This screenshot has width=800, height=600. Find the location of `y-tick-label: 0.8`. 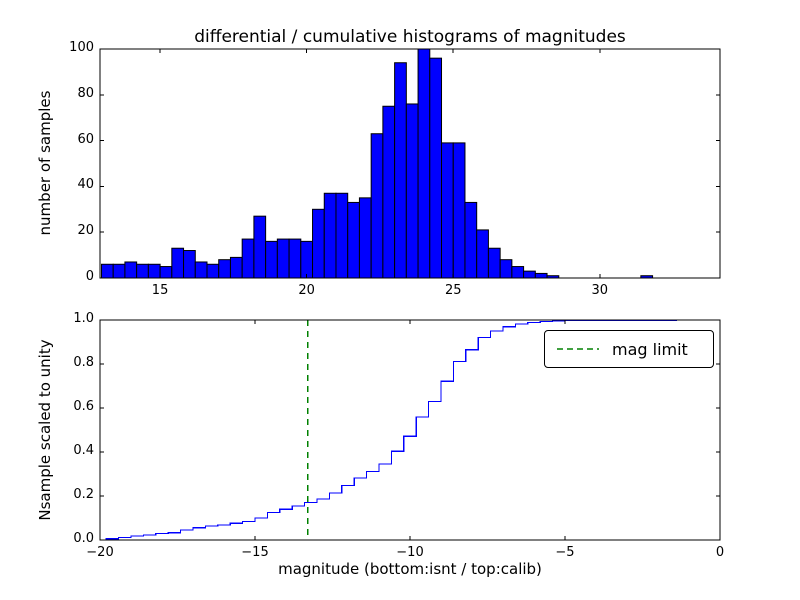

y-tick-label: 0.8 is located at coordinates (83, 362).